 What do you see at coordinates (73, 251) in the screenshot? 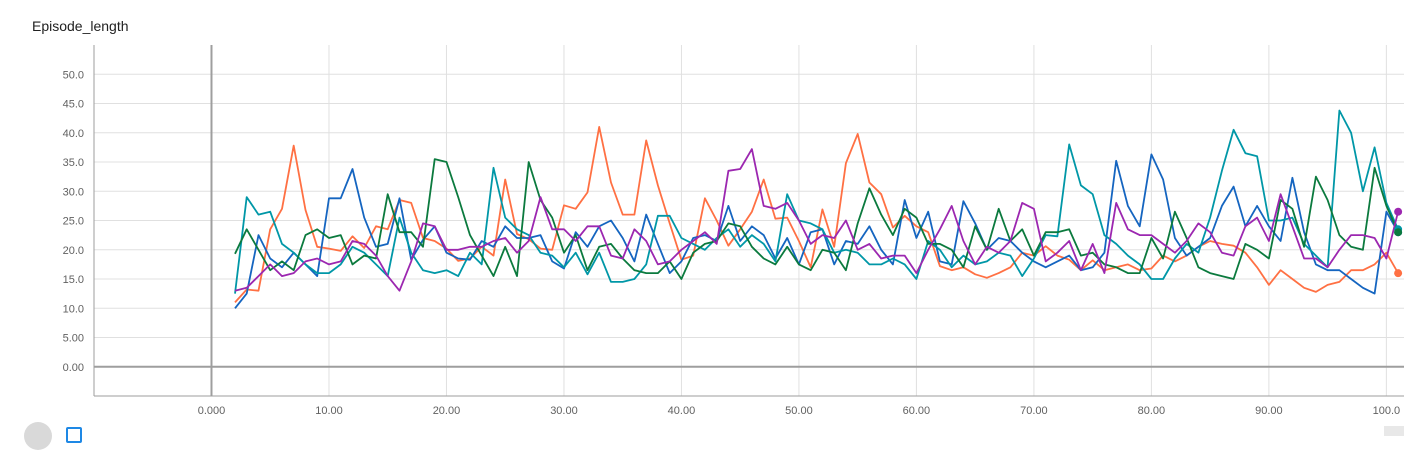
I see `y-tick-label: 20.0` at bounding box center [73, 251].